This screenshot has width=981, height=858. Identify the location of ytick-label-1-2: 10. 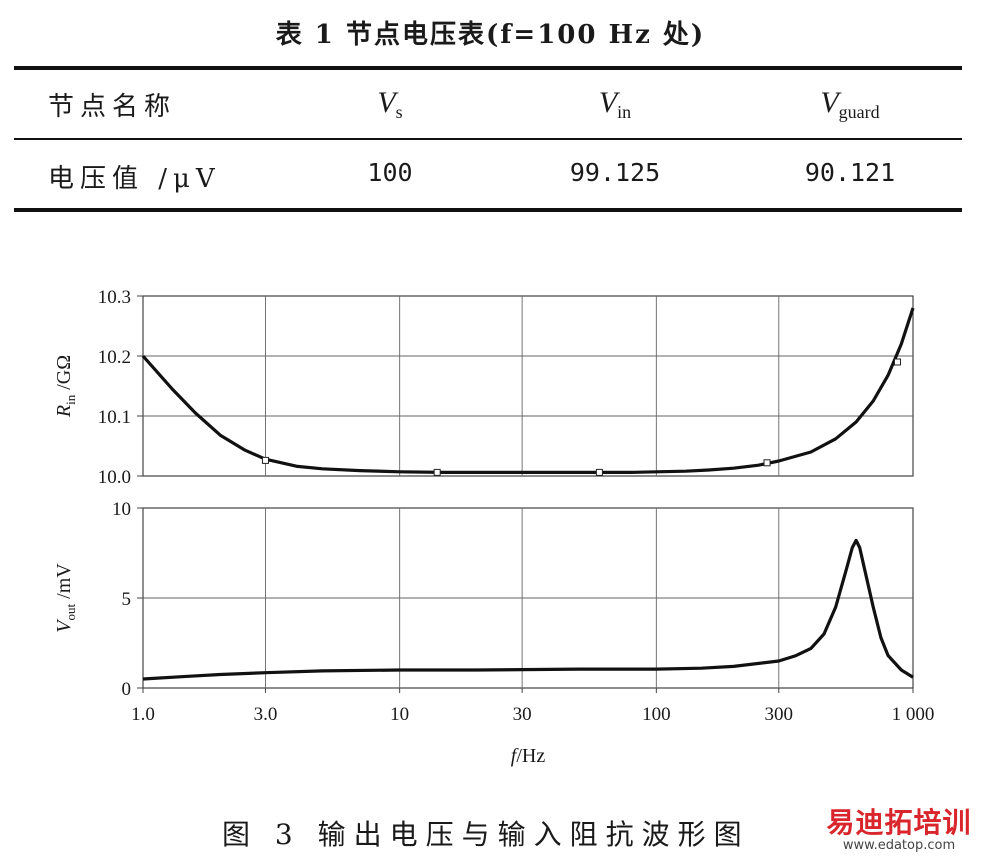
(121, 509).